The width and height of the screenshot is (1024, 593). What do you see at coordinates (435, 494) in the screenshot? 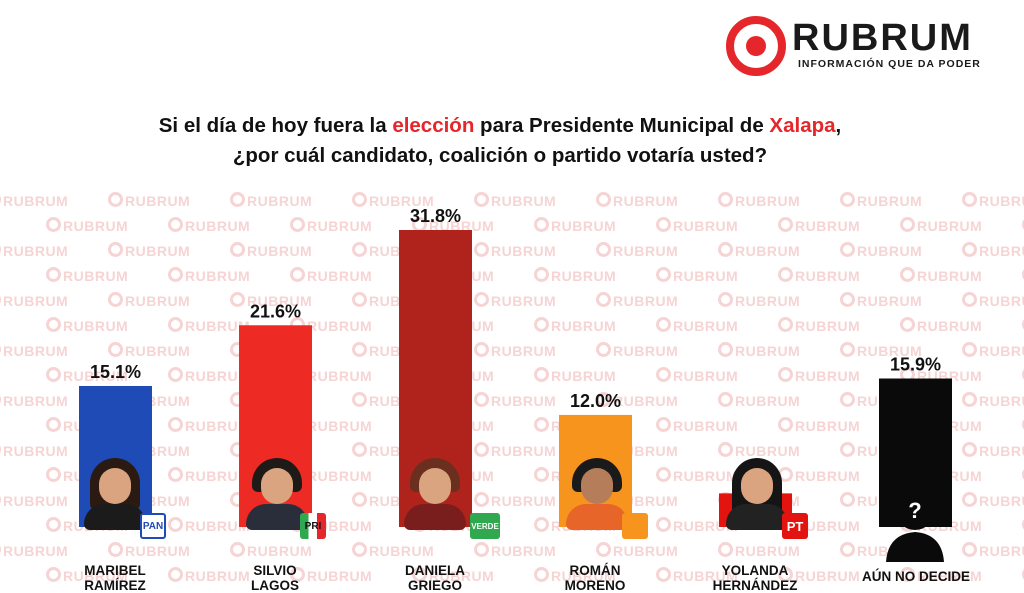
I see `candidate-photo-daniela` at bounding box center [435, 494].